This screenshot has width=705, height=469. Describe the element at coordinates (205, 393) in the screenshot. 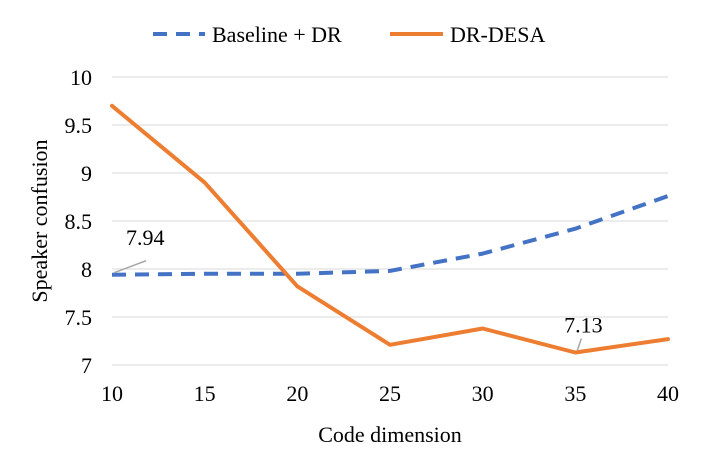

I see `x-tick-label: 15` at that location.